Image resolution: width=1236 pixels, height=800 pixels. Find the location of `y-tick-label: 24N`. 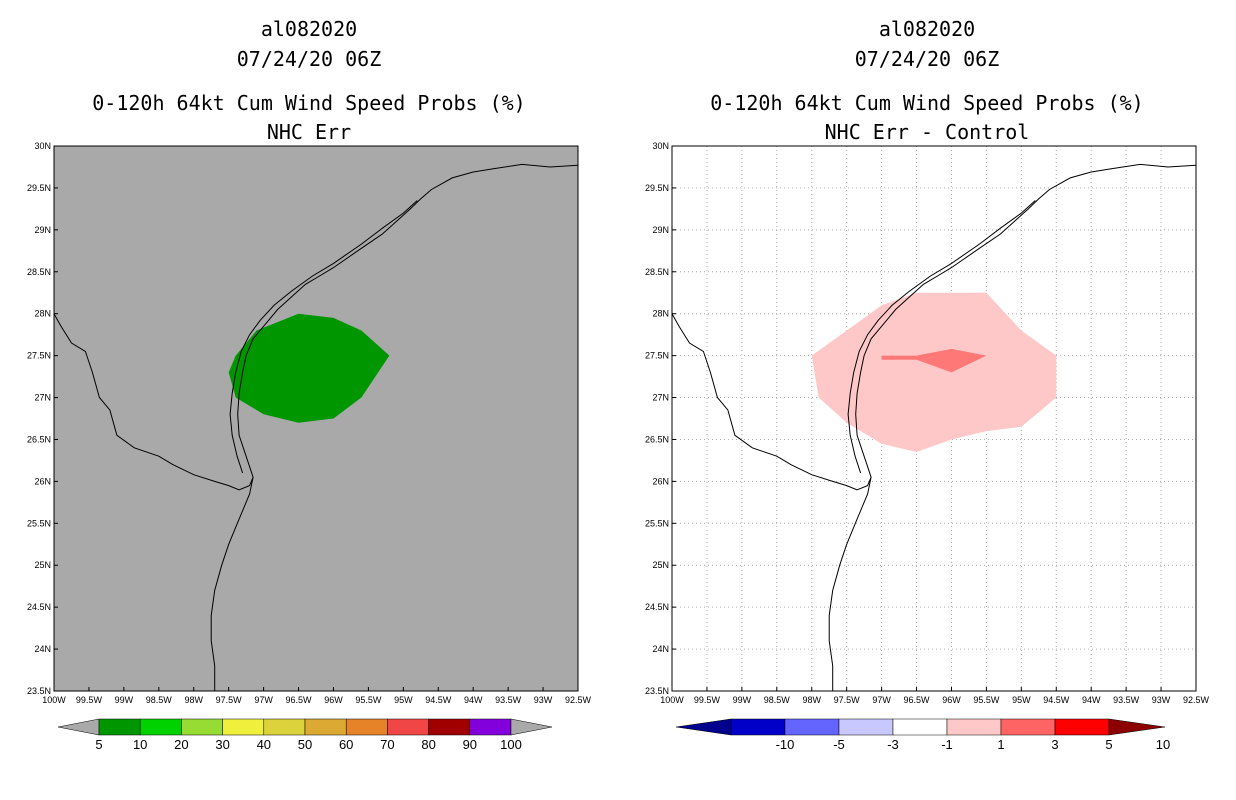

y-tick-label: 24N is located at coordinates (660, 649).